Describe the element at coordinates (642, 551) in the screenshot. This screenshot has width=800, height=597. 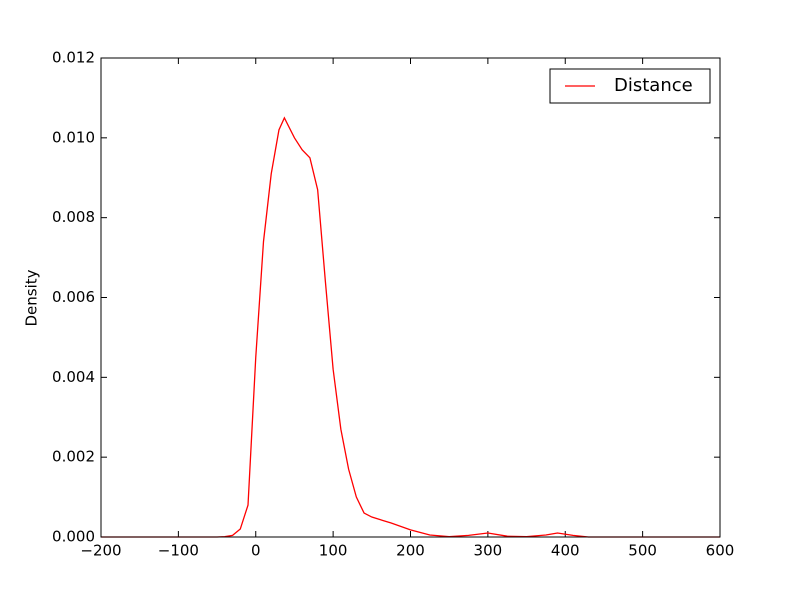
I see `x-tick-label: 500` at that location.